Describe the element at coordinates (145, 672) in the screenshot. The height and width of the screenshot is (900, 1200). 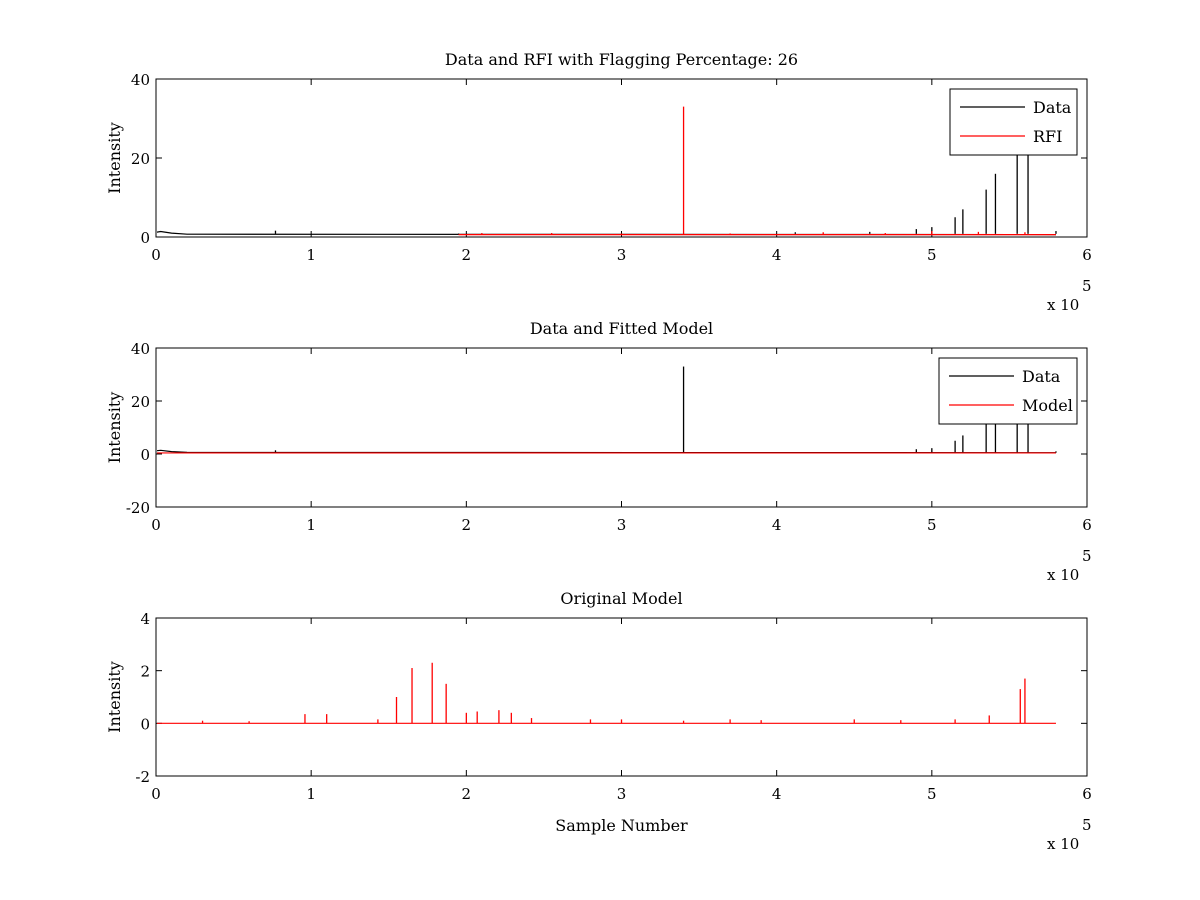
I see `y-tick-label: 2` at that location.